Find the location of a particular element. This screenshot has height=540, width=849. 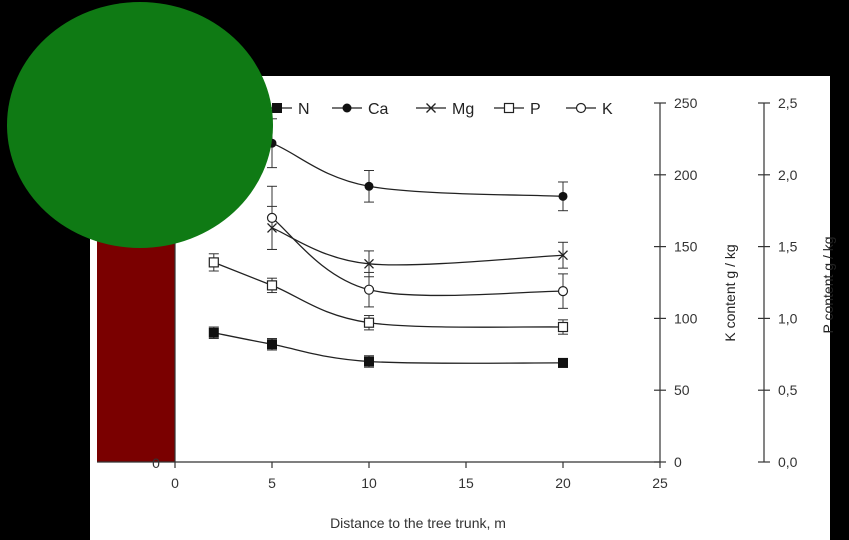

overlay-circle is located at coordinates (140, 125).